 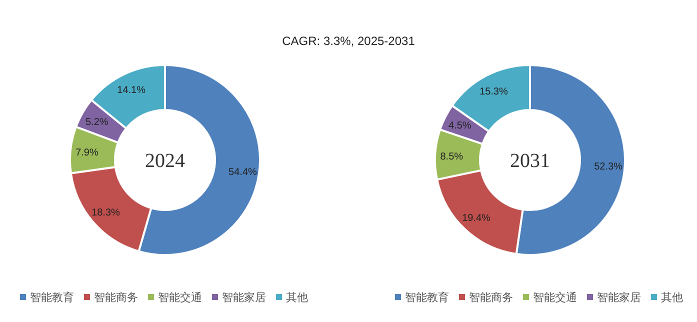 I want to click on data-label: 18.3%, so click(x=106, y=212).